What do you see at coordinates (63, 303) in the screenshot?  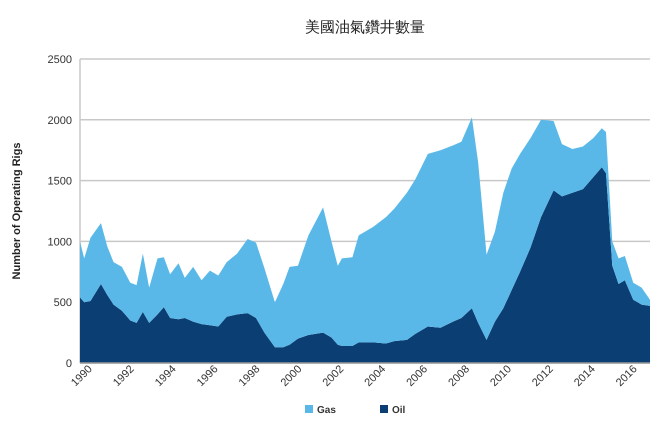 I see `y-tick-label: 500` at bounding box center [63, 303].